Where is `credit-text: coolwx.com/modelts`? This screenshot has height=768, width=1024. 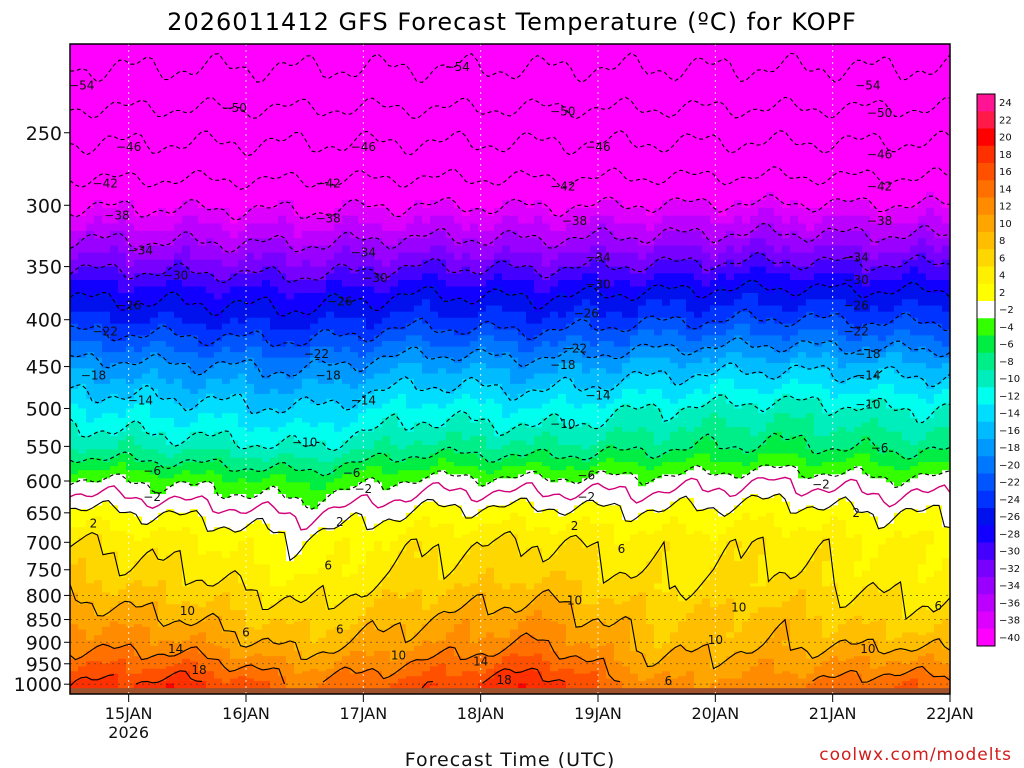 credit-text: coolwx.com/modelts is located at coordinates (915, 755).